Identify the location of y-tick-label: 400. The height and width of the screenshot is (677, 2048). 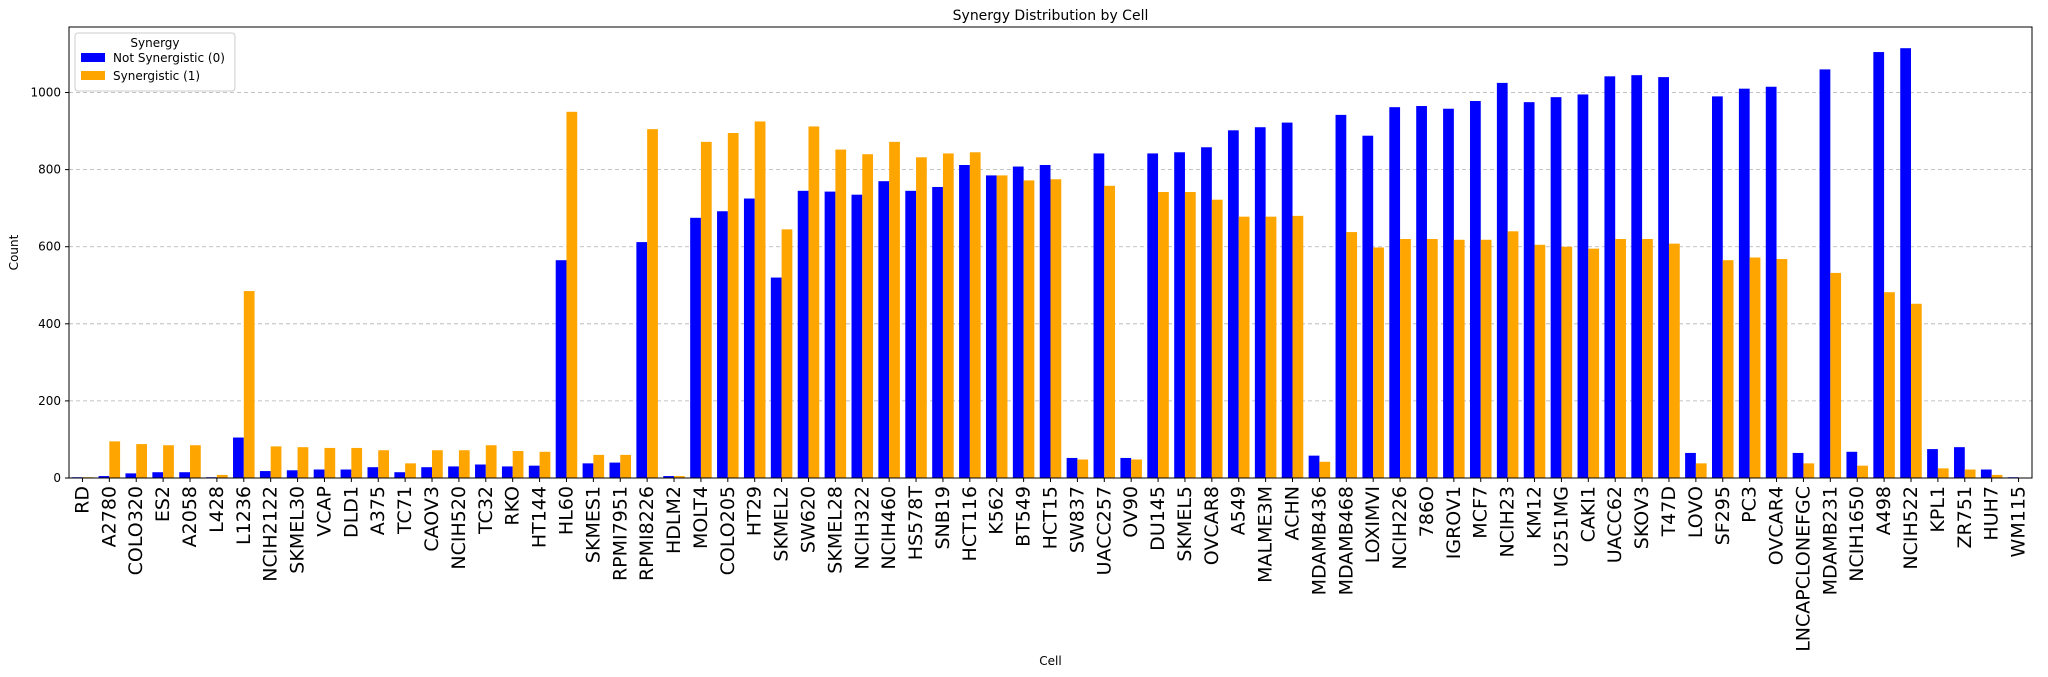
(49, 324).